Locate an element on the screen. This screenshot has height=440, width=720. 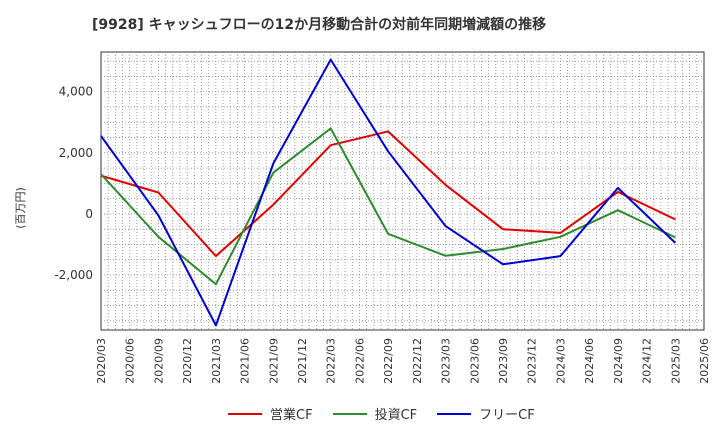
x-tick-label: 2023/03 is located at coordinates (446, 361).